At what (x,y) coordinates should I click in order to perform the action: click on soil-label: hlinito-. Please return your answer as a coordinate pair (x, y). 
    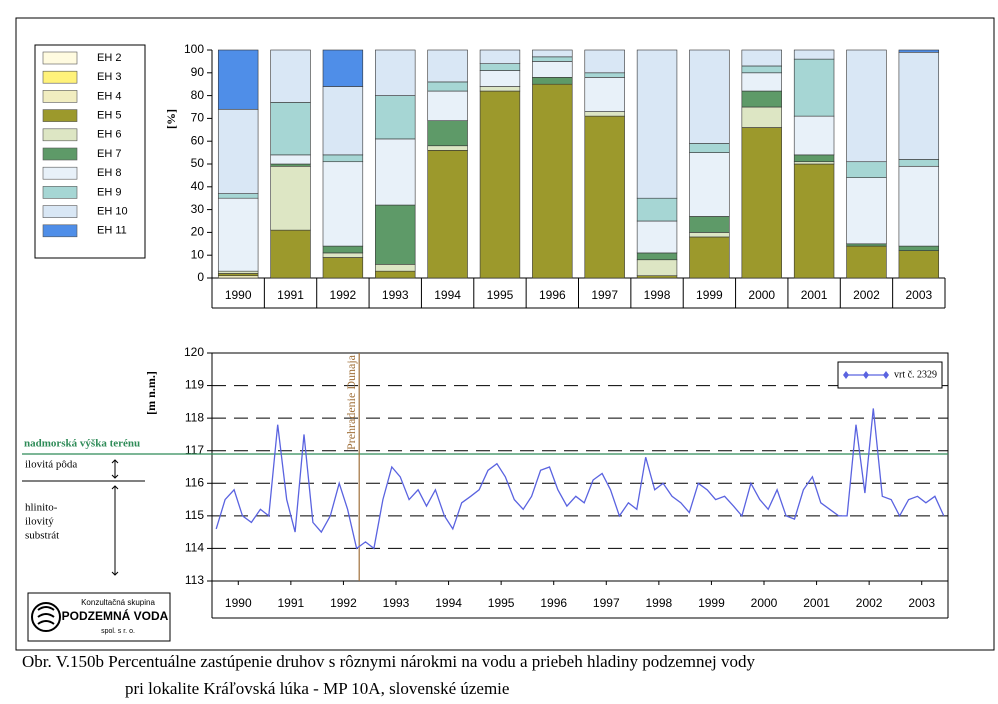
    Looking at the image, I should click on (41, 508).